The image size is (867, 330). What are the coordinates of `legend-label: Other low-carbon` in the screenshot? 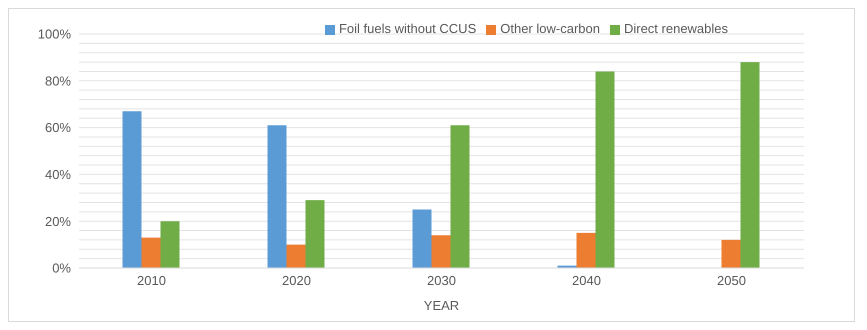 It's located at (550, 28).